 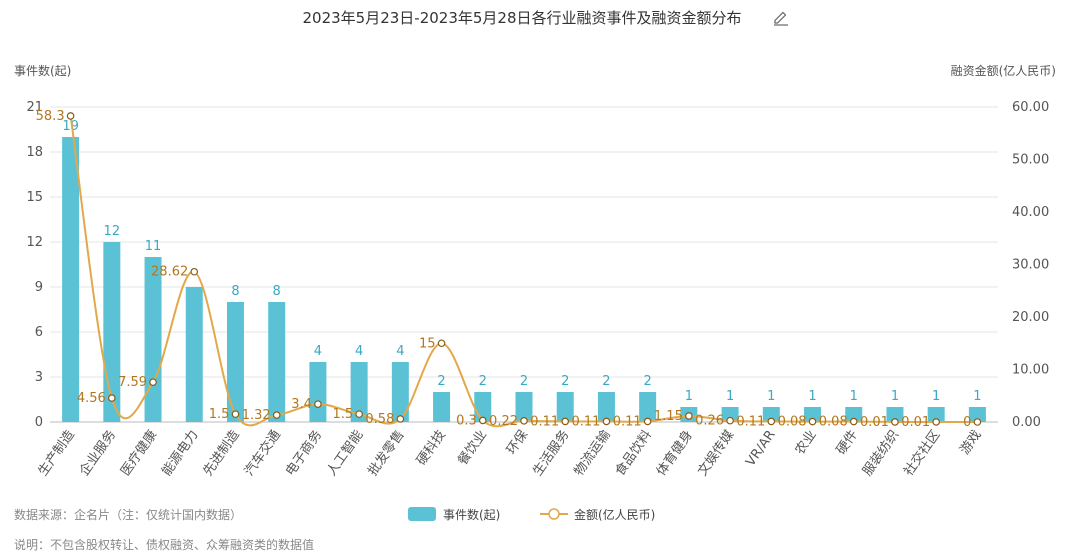 What do you see at coordinates (1003, 70) in the screenshot?
I see `y-axis-right-title: 融资金额(亿人民币)` at bounding box center [1003, 70].